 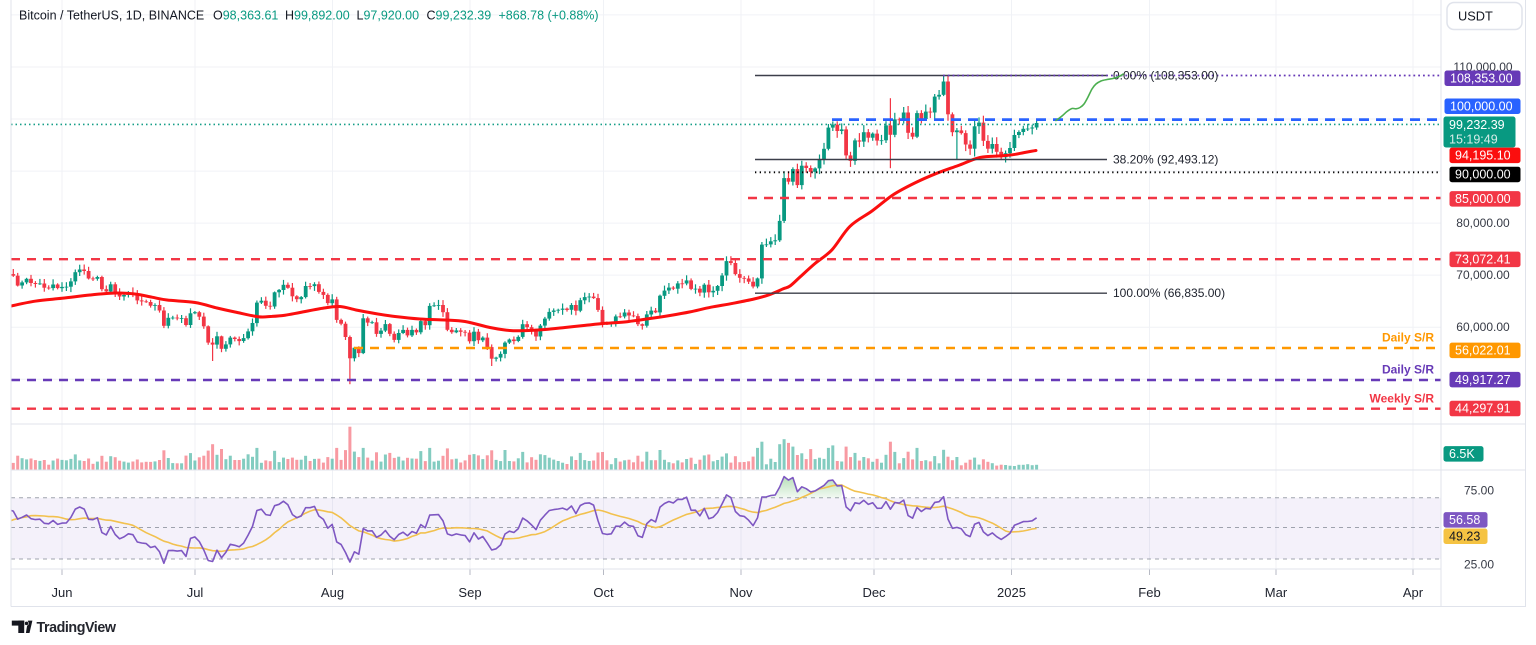 What do you see at coordinates (195, 592) in the screenshot?
I see `svg-text: Jul` at bounding box center [195, 592].